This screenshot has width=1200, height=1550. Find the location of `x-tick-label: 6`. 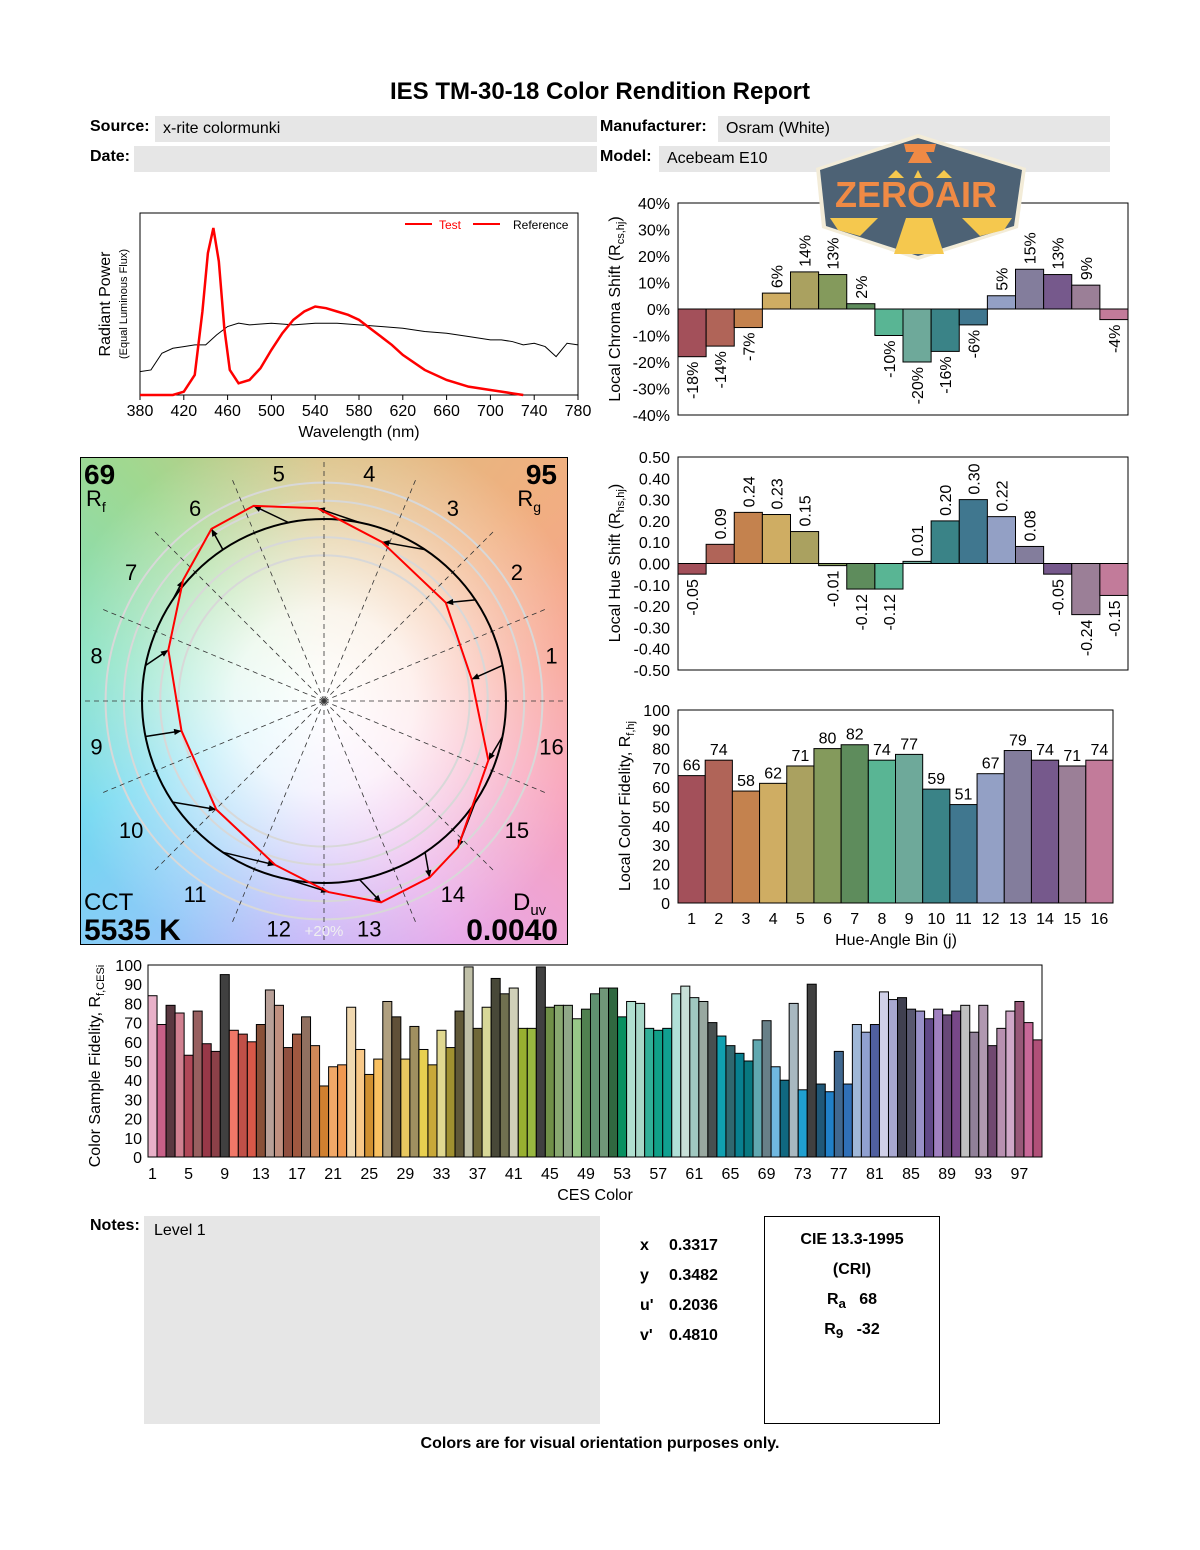

x-tick-label: 6 is located at coordinates (827, 919).